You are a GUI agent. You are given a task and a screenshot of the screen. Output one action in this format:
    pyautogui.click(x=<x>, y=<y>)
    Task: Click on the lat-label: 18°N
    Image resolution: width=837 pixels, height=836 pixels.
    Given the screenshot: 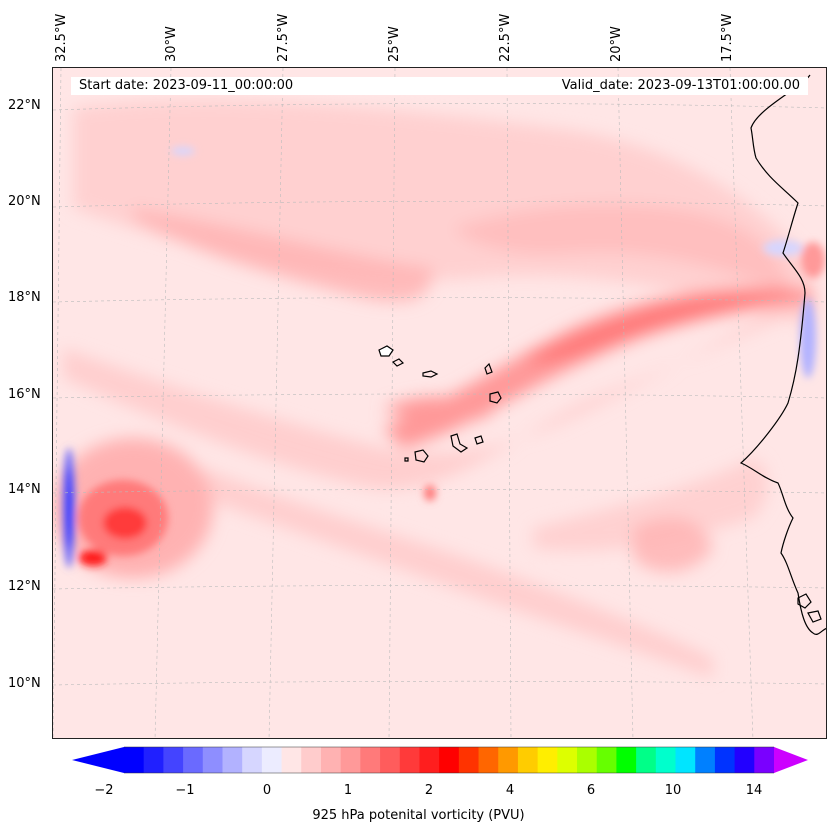 What is the action you would take?
    pyautogui.click(x=24, y=297)
    